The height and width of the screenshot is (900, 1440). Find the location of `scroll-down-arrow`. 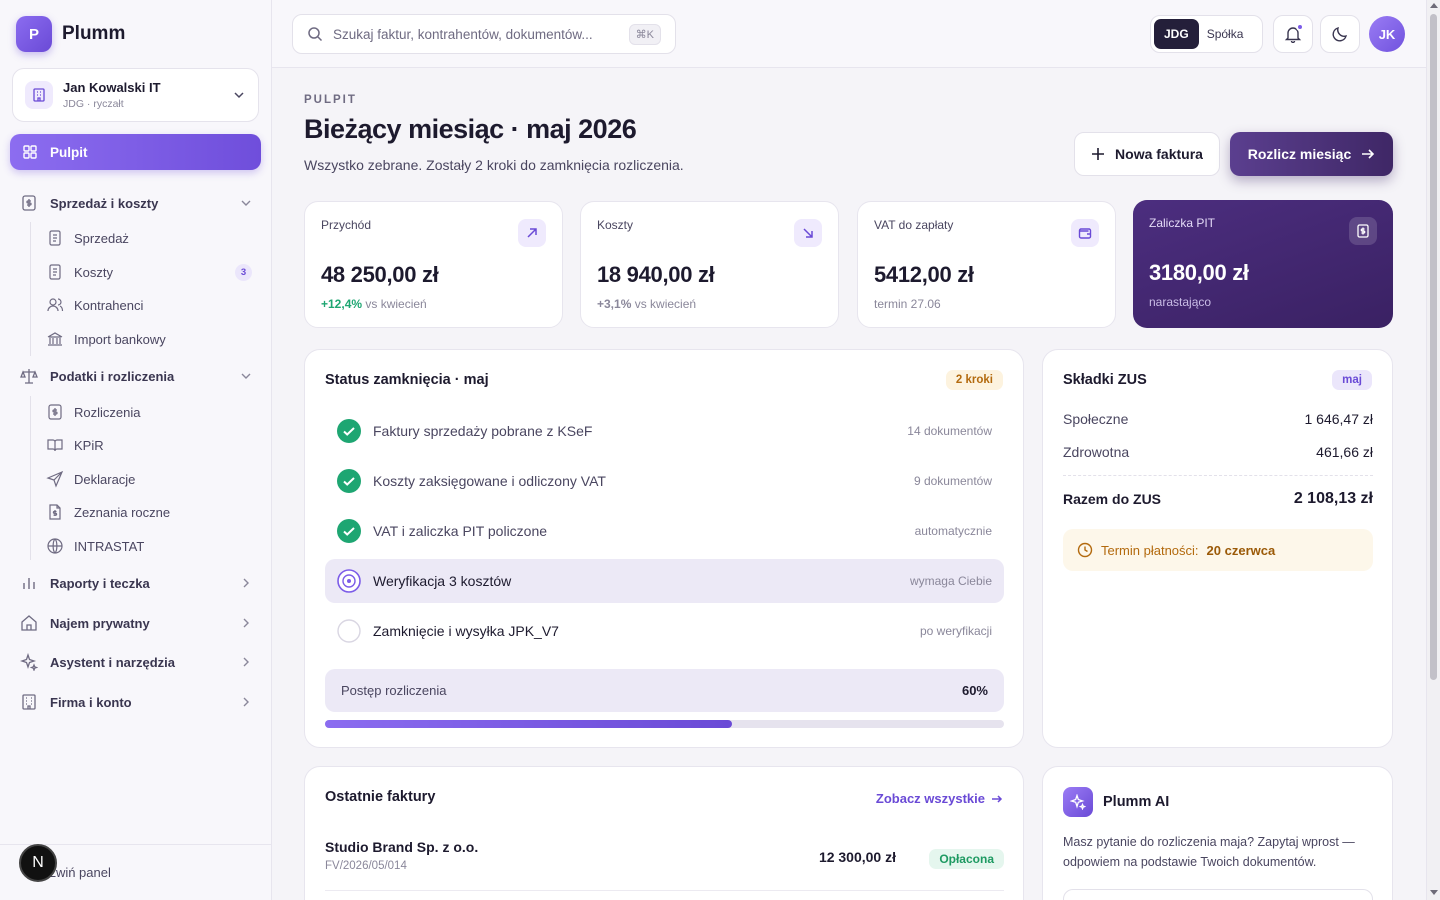

scroll-down-arrow is located at coordinates (1434, 892).